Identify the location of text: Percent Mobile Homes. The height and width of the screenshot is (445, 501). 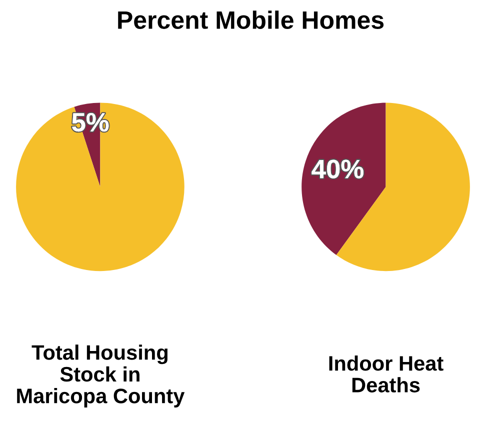
(251, 19).